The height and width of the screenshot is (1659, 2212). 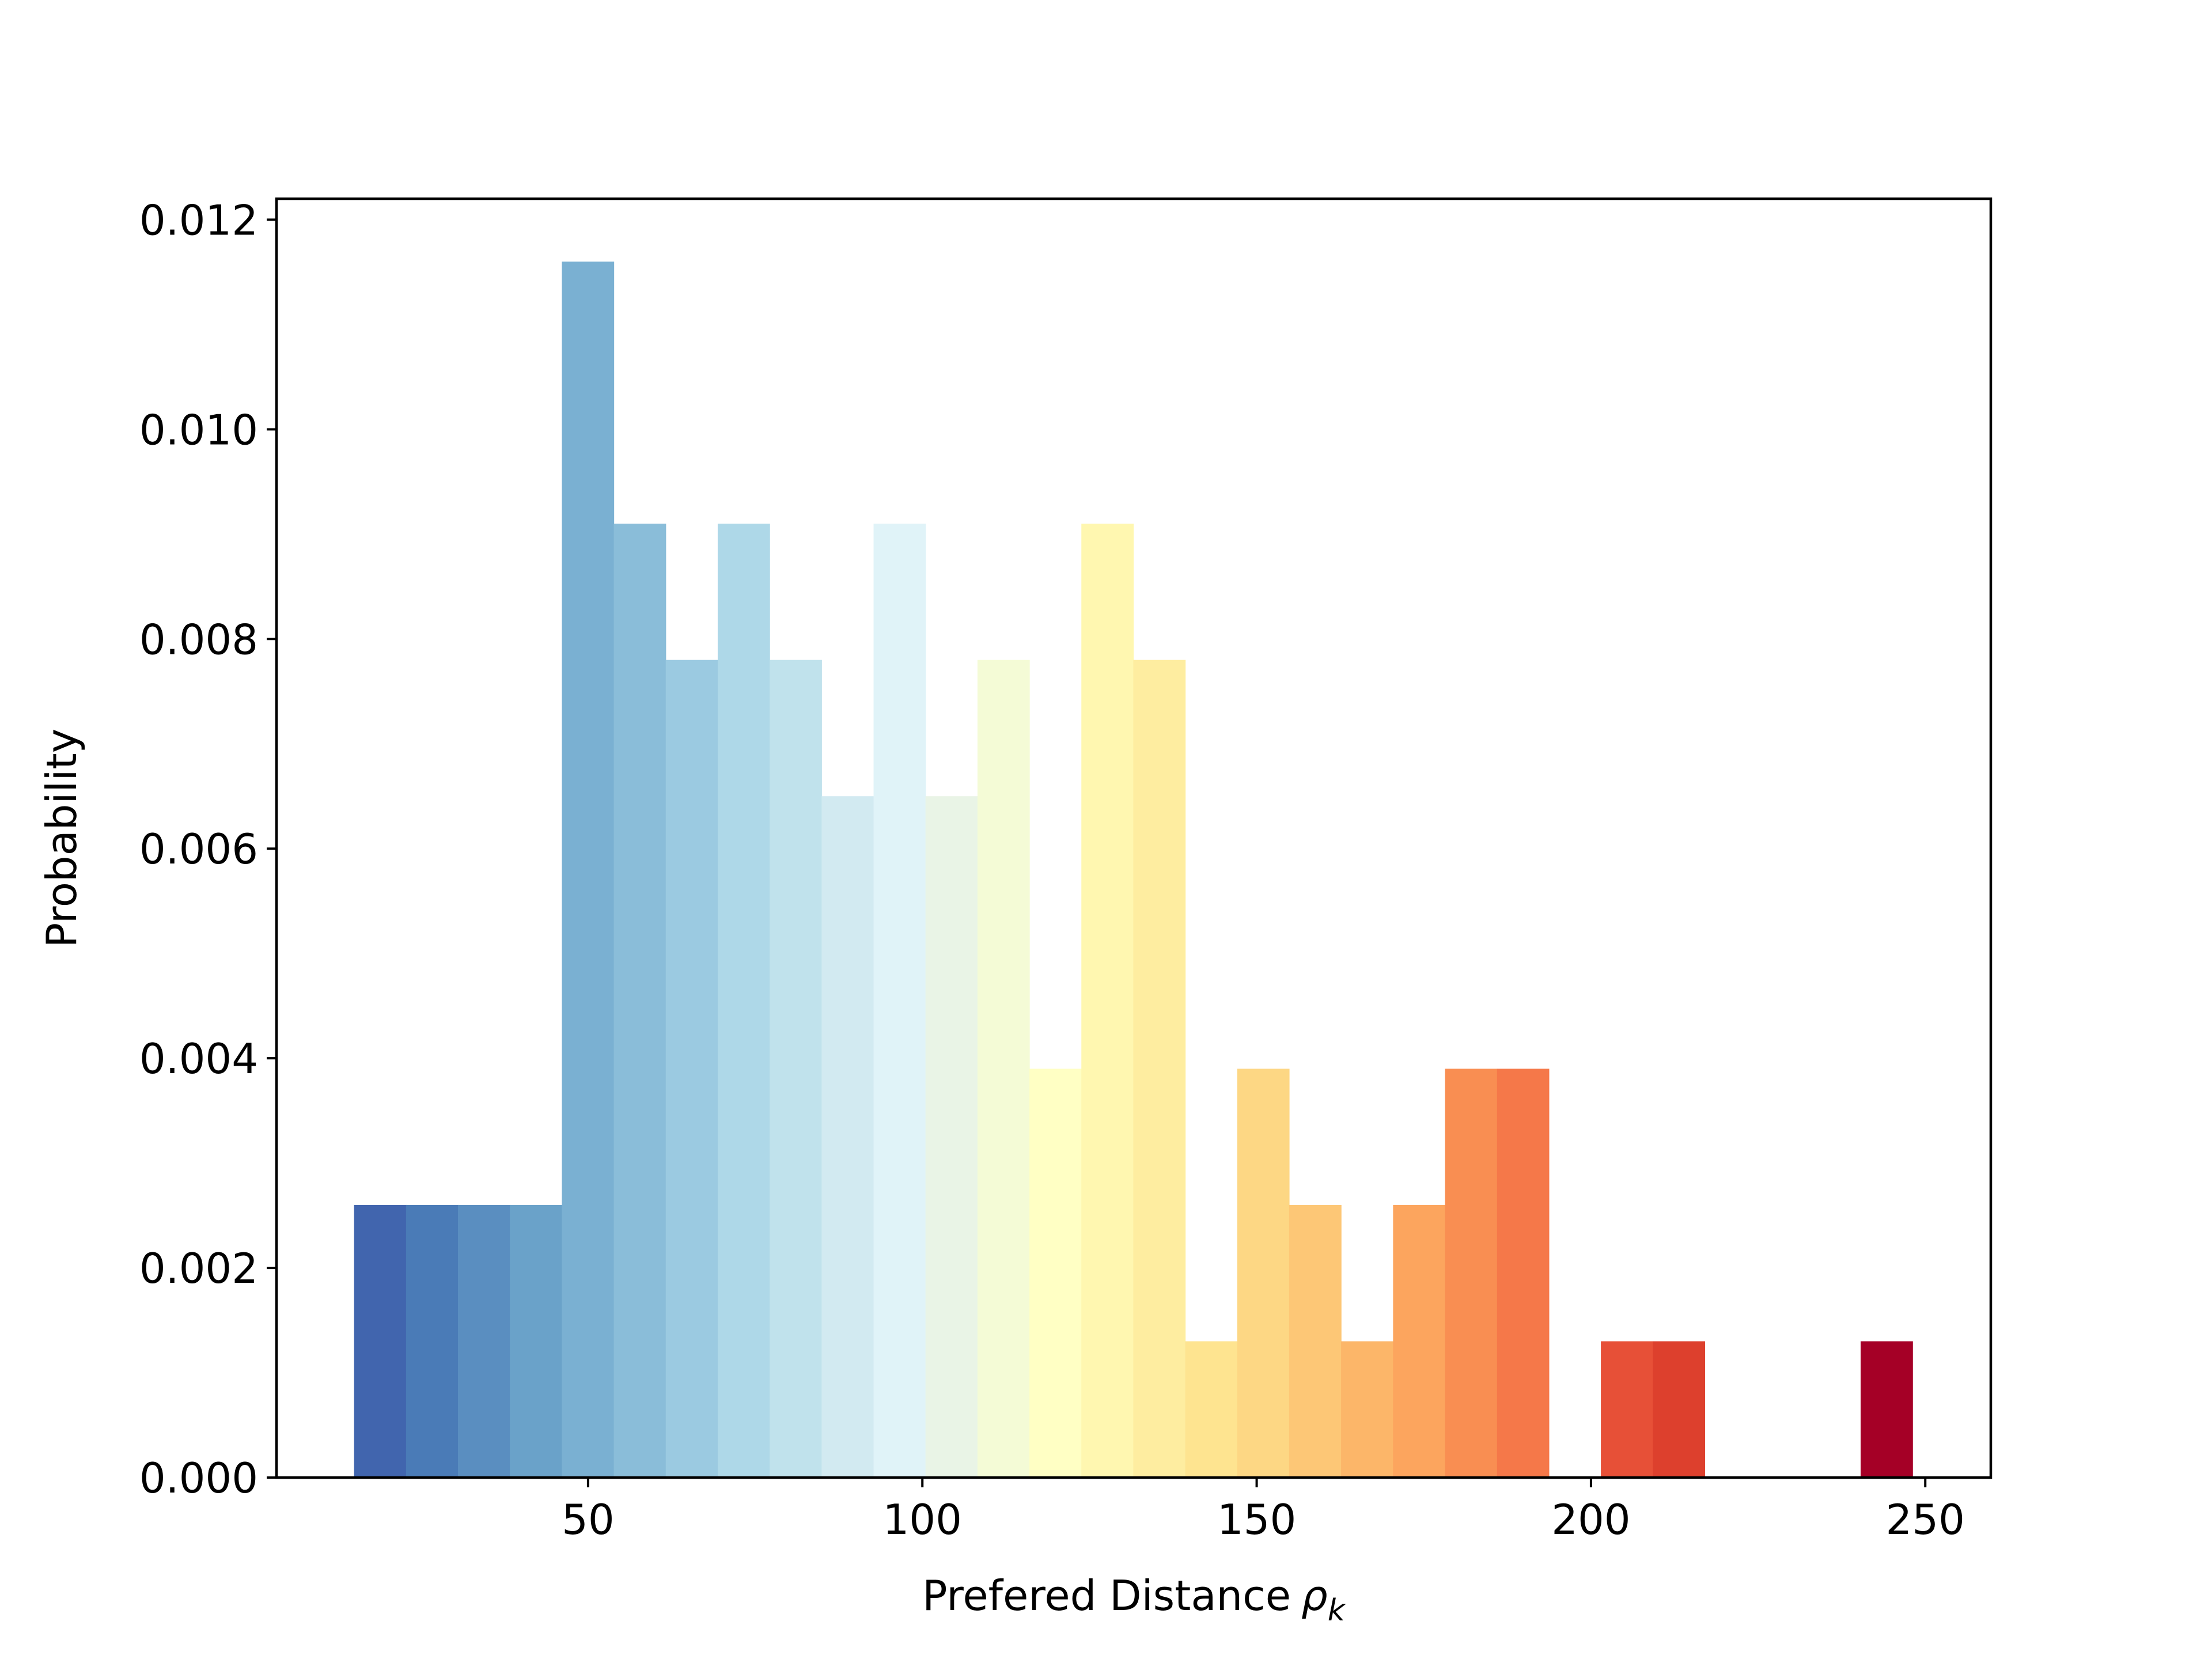 I want to click on y-tick-label: 0.010, so click(x=198, y=430).